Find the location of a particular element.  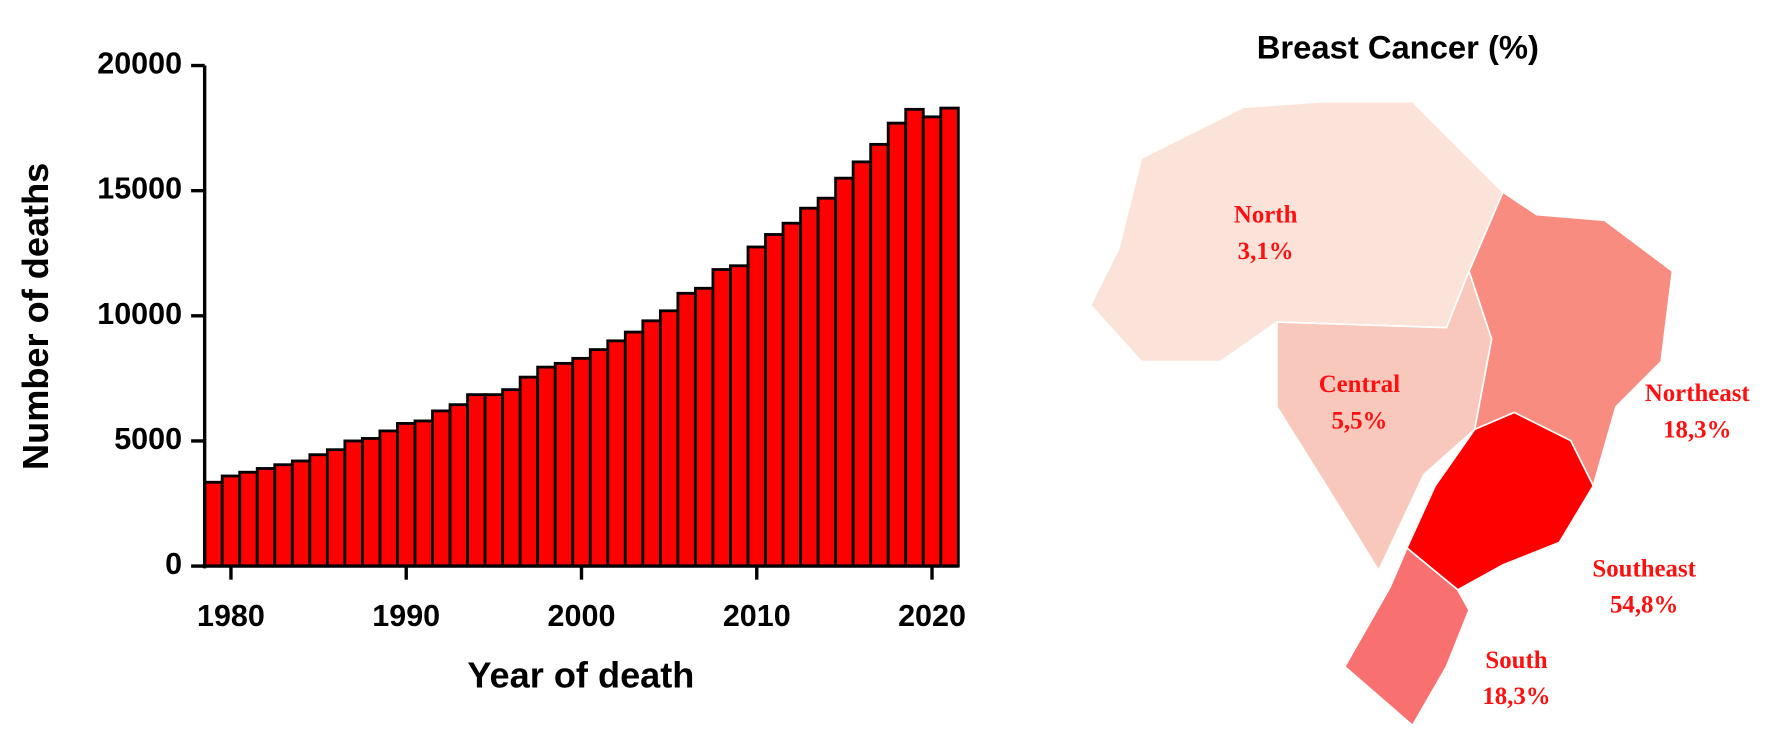

region-name: Central is located at coordinates (1360, 384).